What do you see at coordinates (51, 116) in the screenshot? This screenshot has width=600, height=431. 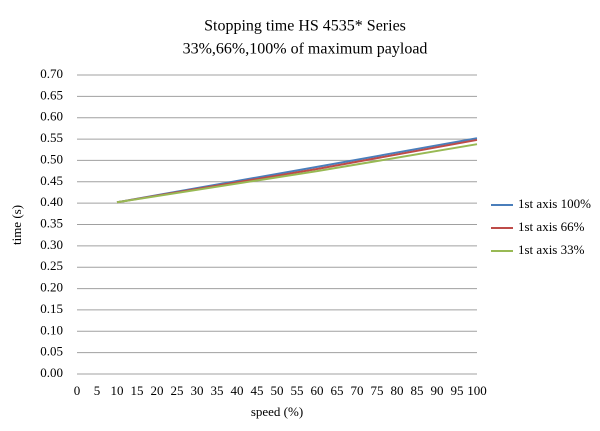 I see `y-tick-label: 0.60` at bounding box center [51, 116].